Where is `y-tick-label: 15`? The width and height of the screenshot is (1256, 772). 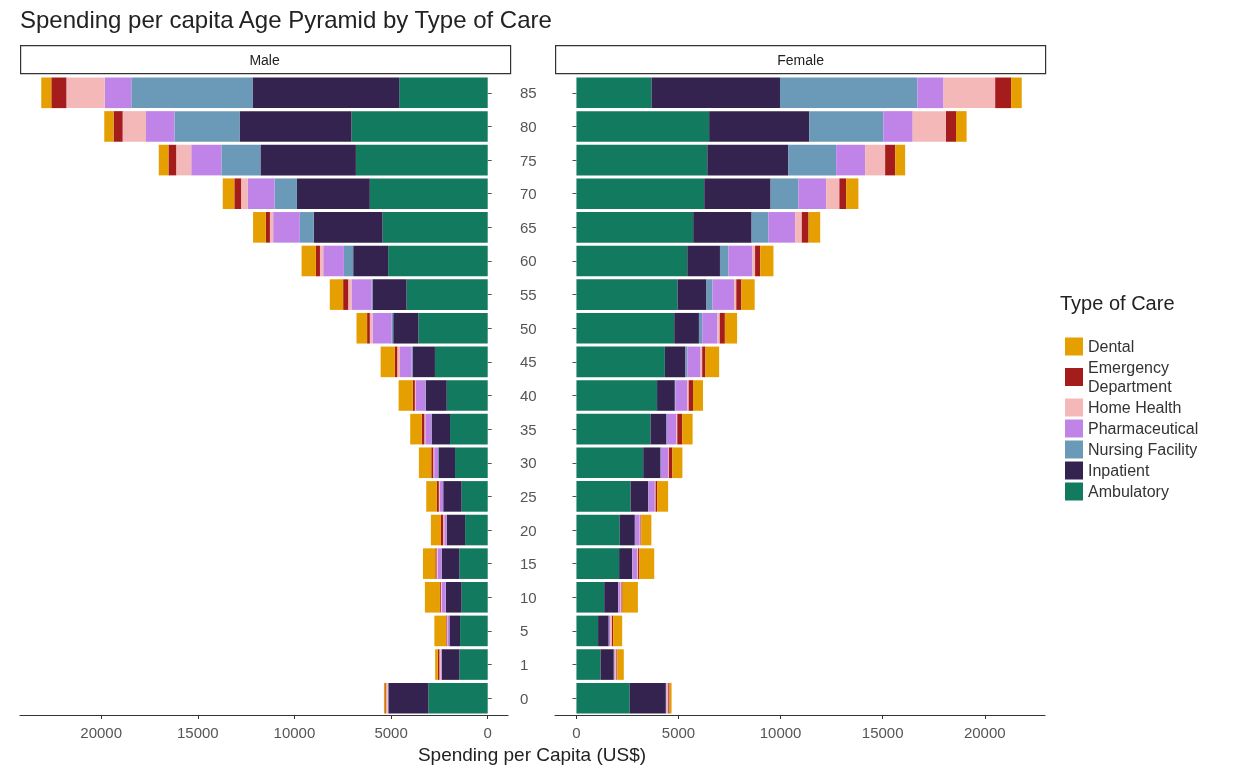 y-tick-label: 15 is located at coordinates (528, 564).